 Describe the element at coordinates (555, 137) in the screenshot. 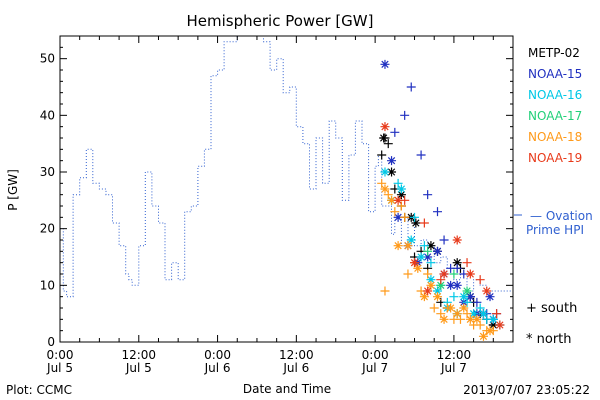

I see `legend-entry: NOAA-18` at that location.